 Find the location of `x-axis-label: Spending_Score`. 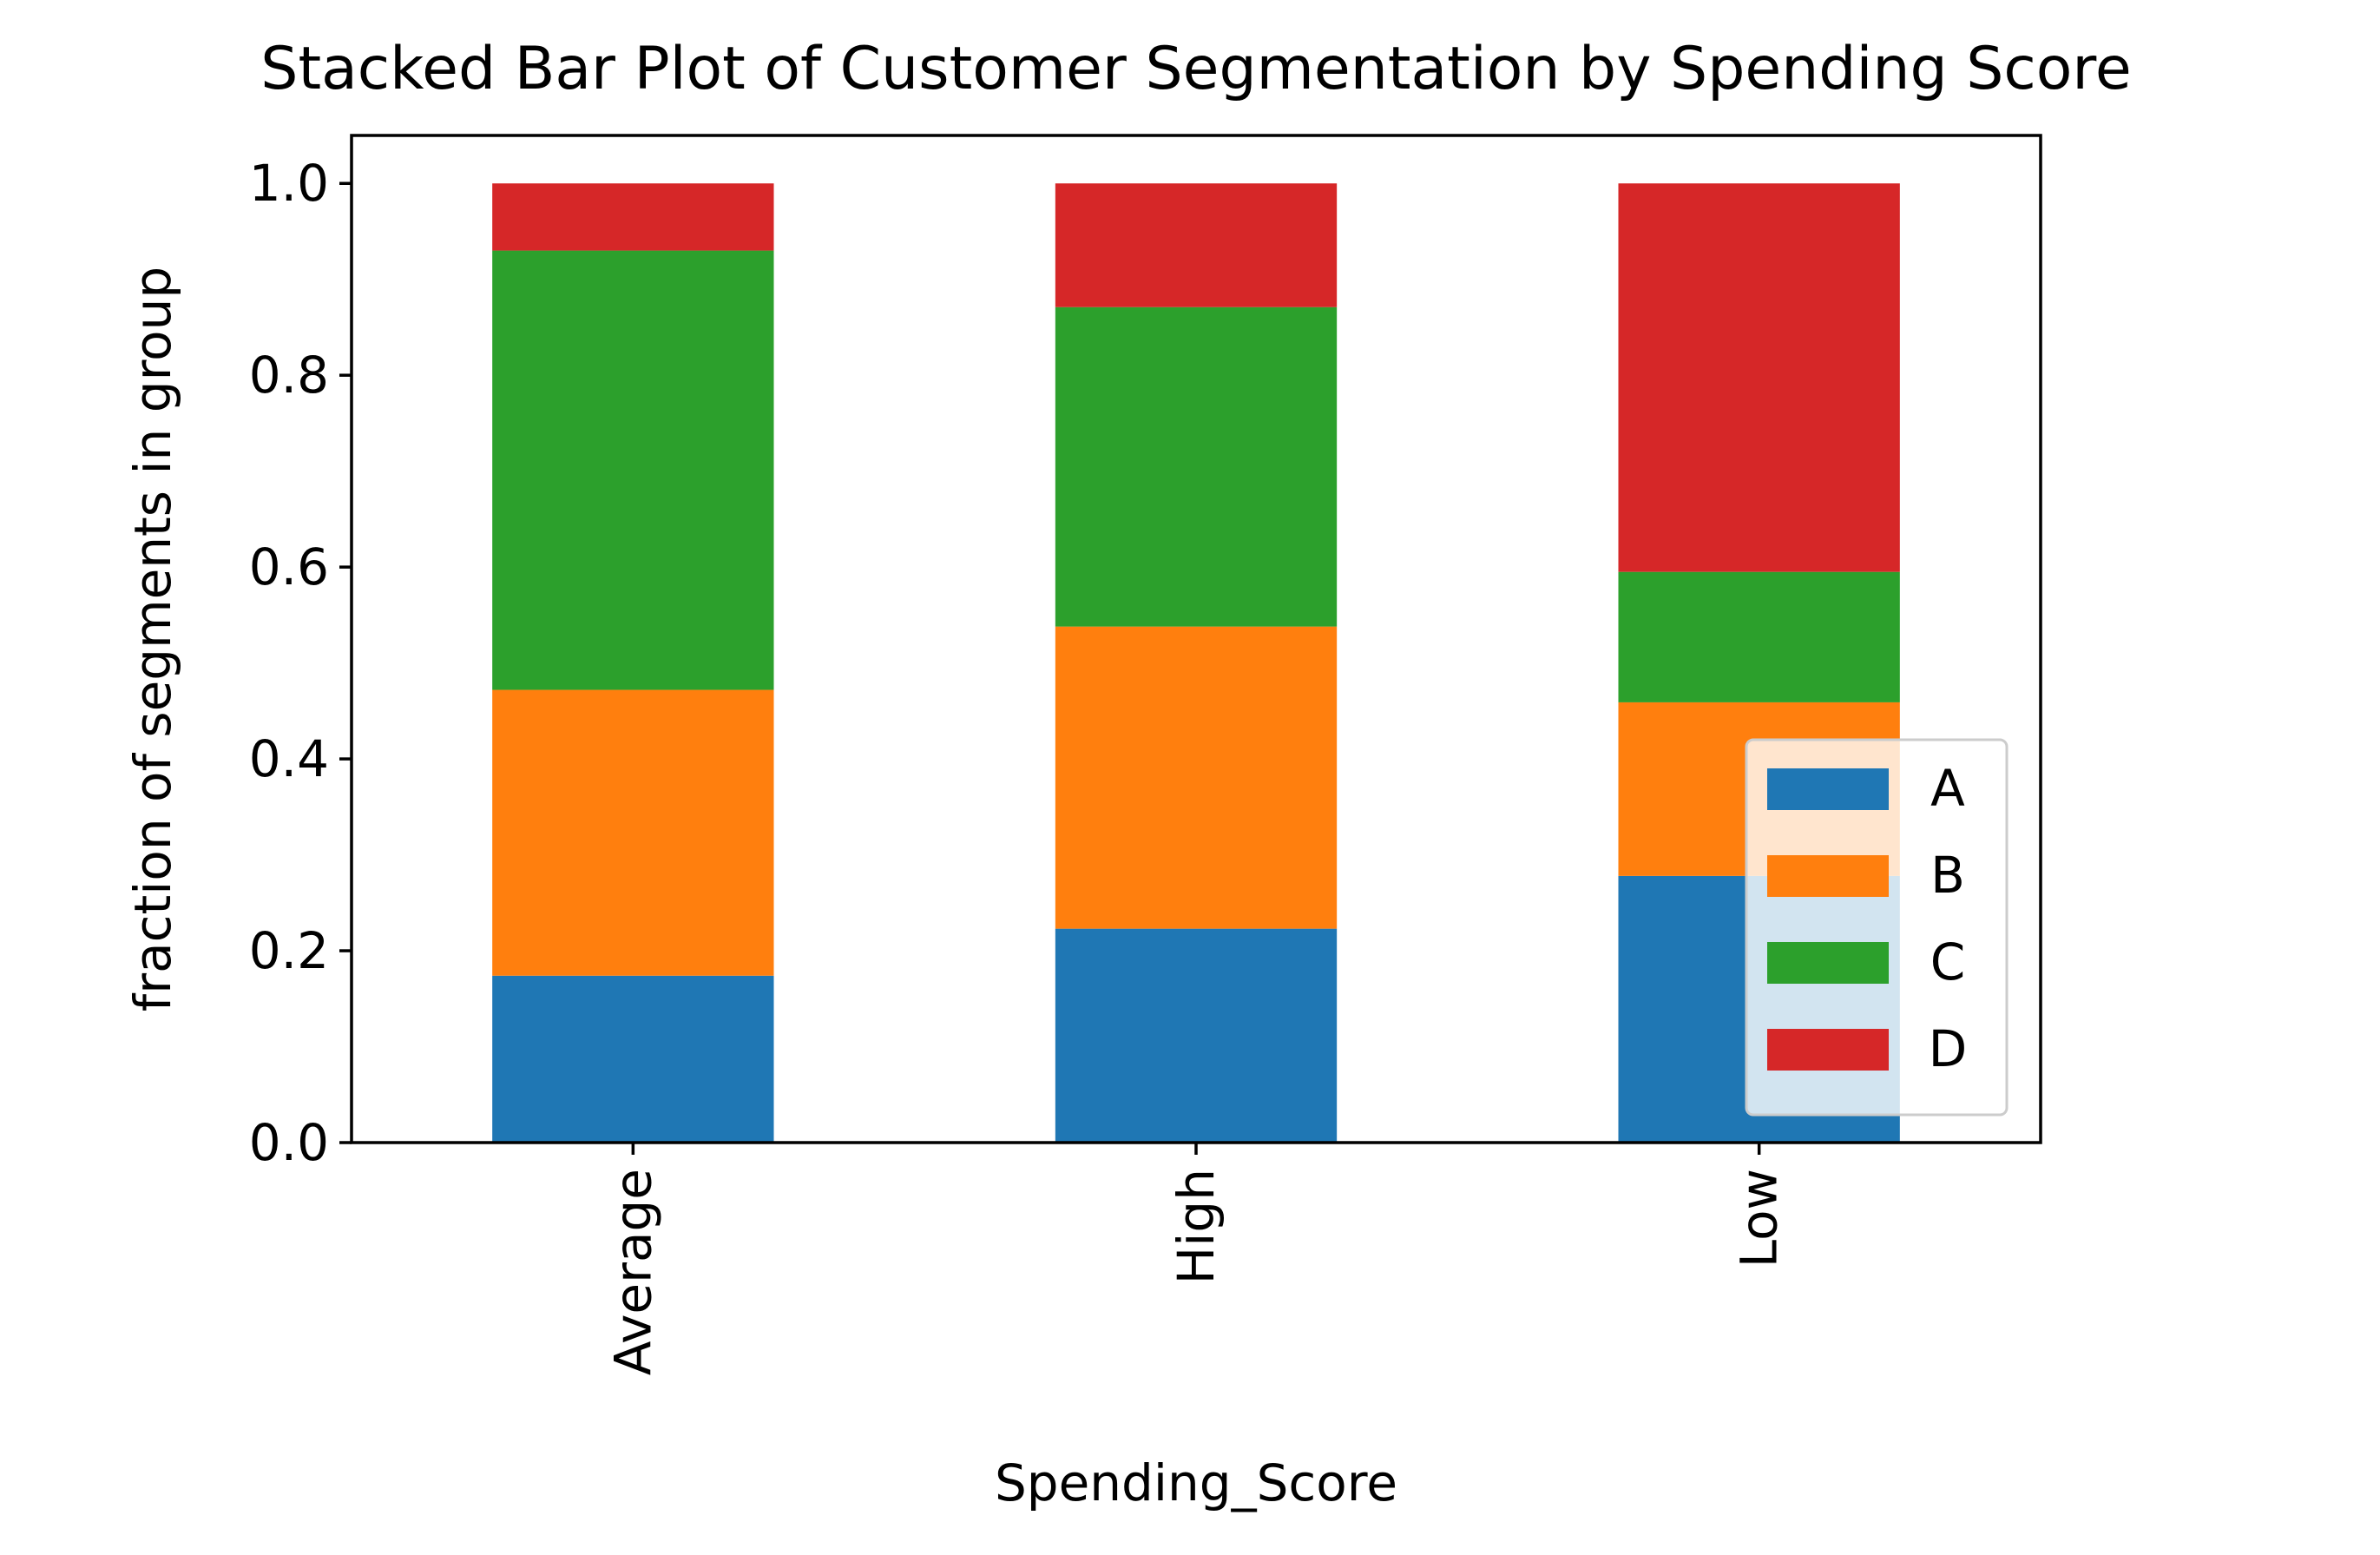

x-axis-label: Spending_Score is located at coordinates (1196, 1482).